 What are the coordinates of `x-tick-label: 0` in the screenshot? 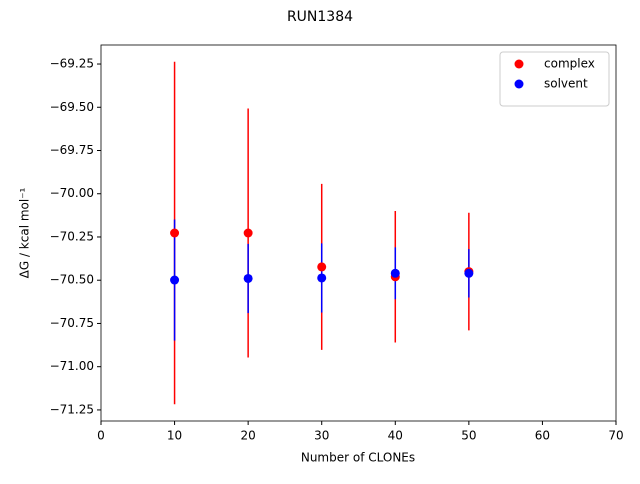 It's located at (101, 436).